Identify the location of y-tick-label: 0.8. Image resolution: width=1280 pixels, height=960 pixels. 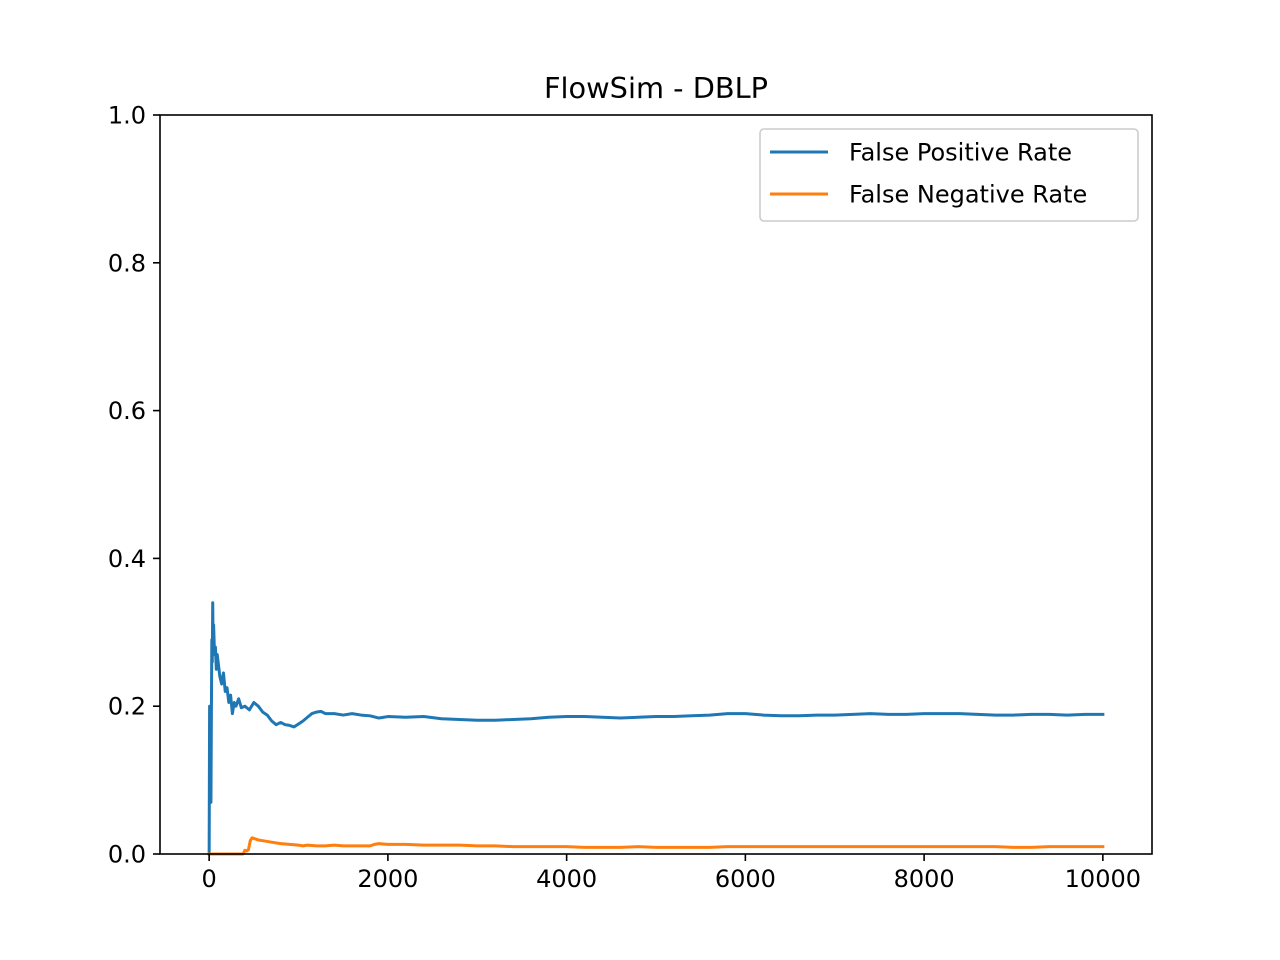
(127, 263).